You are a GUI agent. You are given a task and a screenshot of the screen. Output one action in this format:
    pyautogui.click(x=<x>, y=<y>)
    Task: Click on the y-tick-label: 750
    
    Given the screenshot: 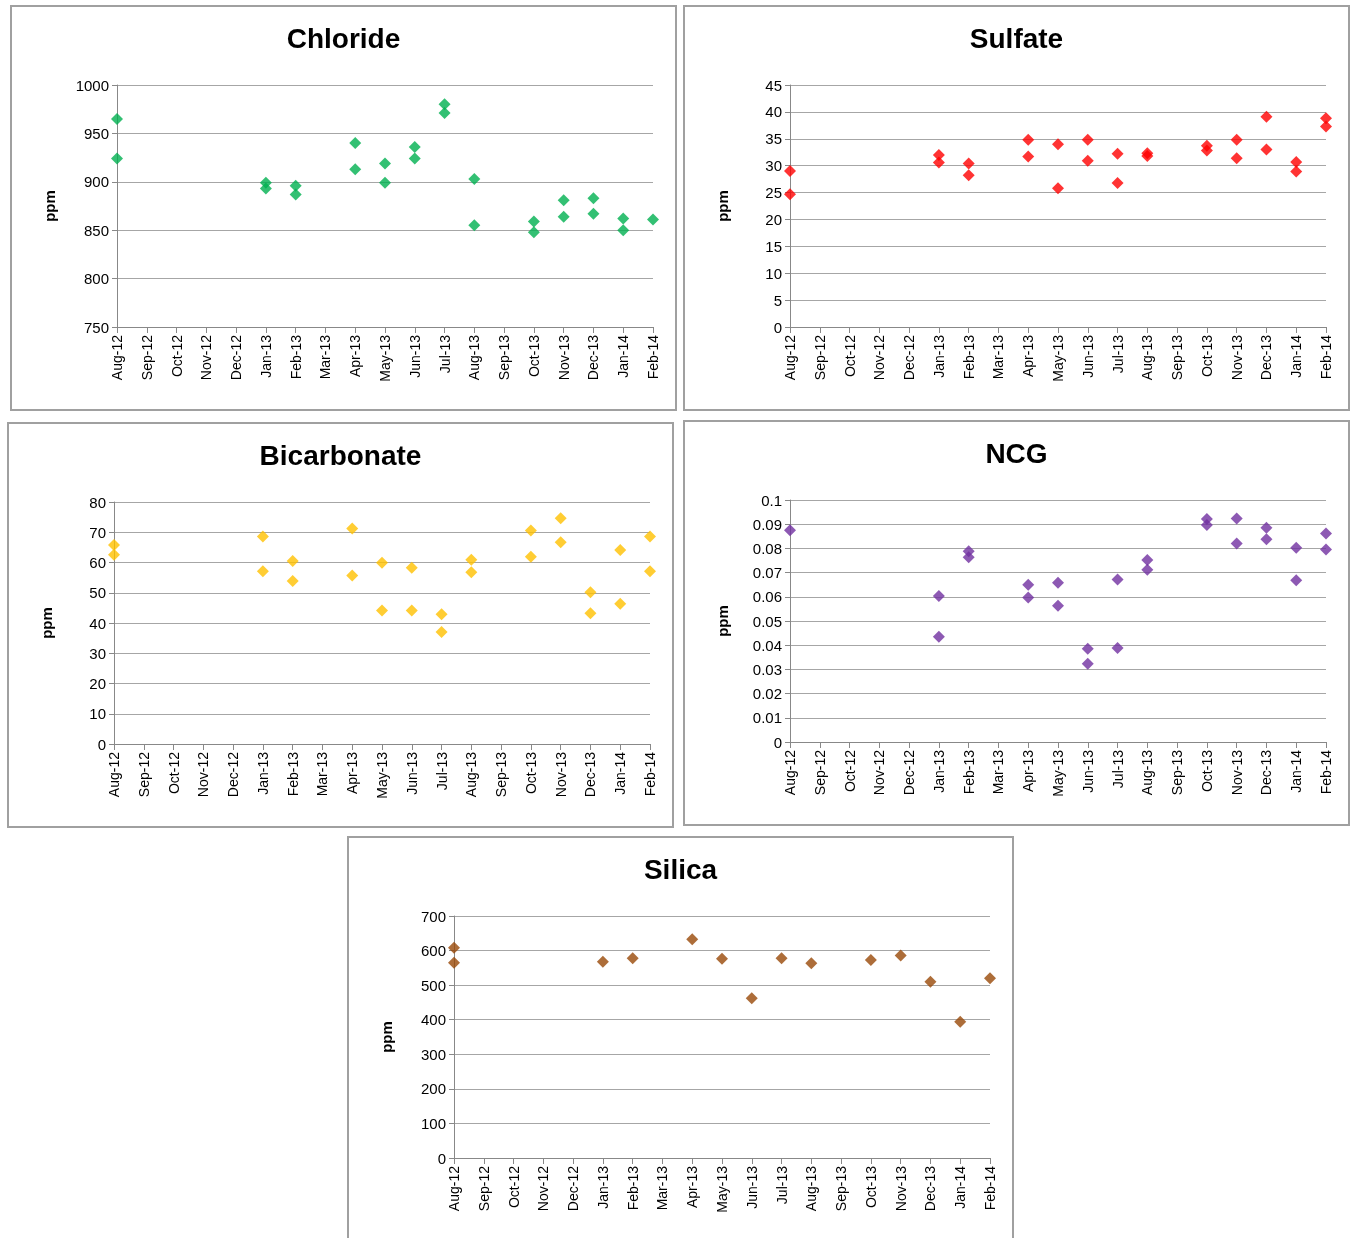 What is the action you would take?
    pyautogui.click(x=96, y=327)
    